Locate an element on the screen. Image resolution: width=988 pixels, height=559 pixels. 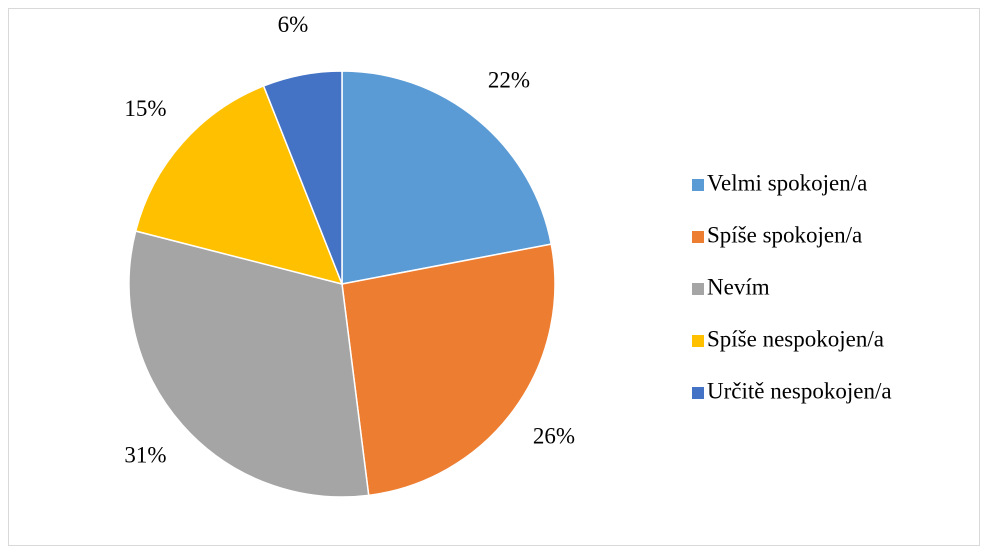
data-label: 26% is located at coordinates (554, 435).